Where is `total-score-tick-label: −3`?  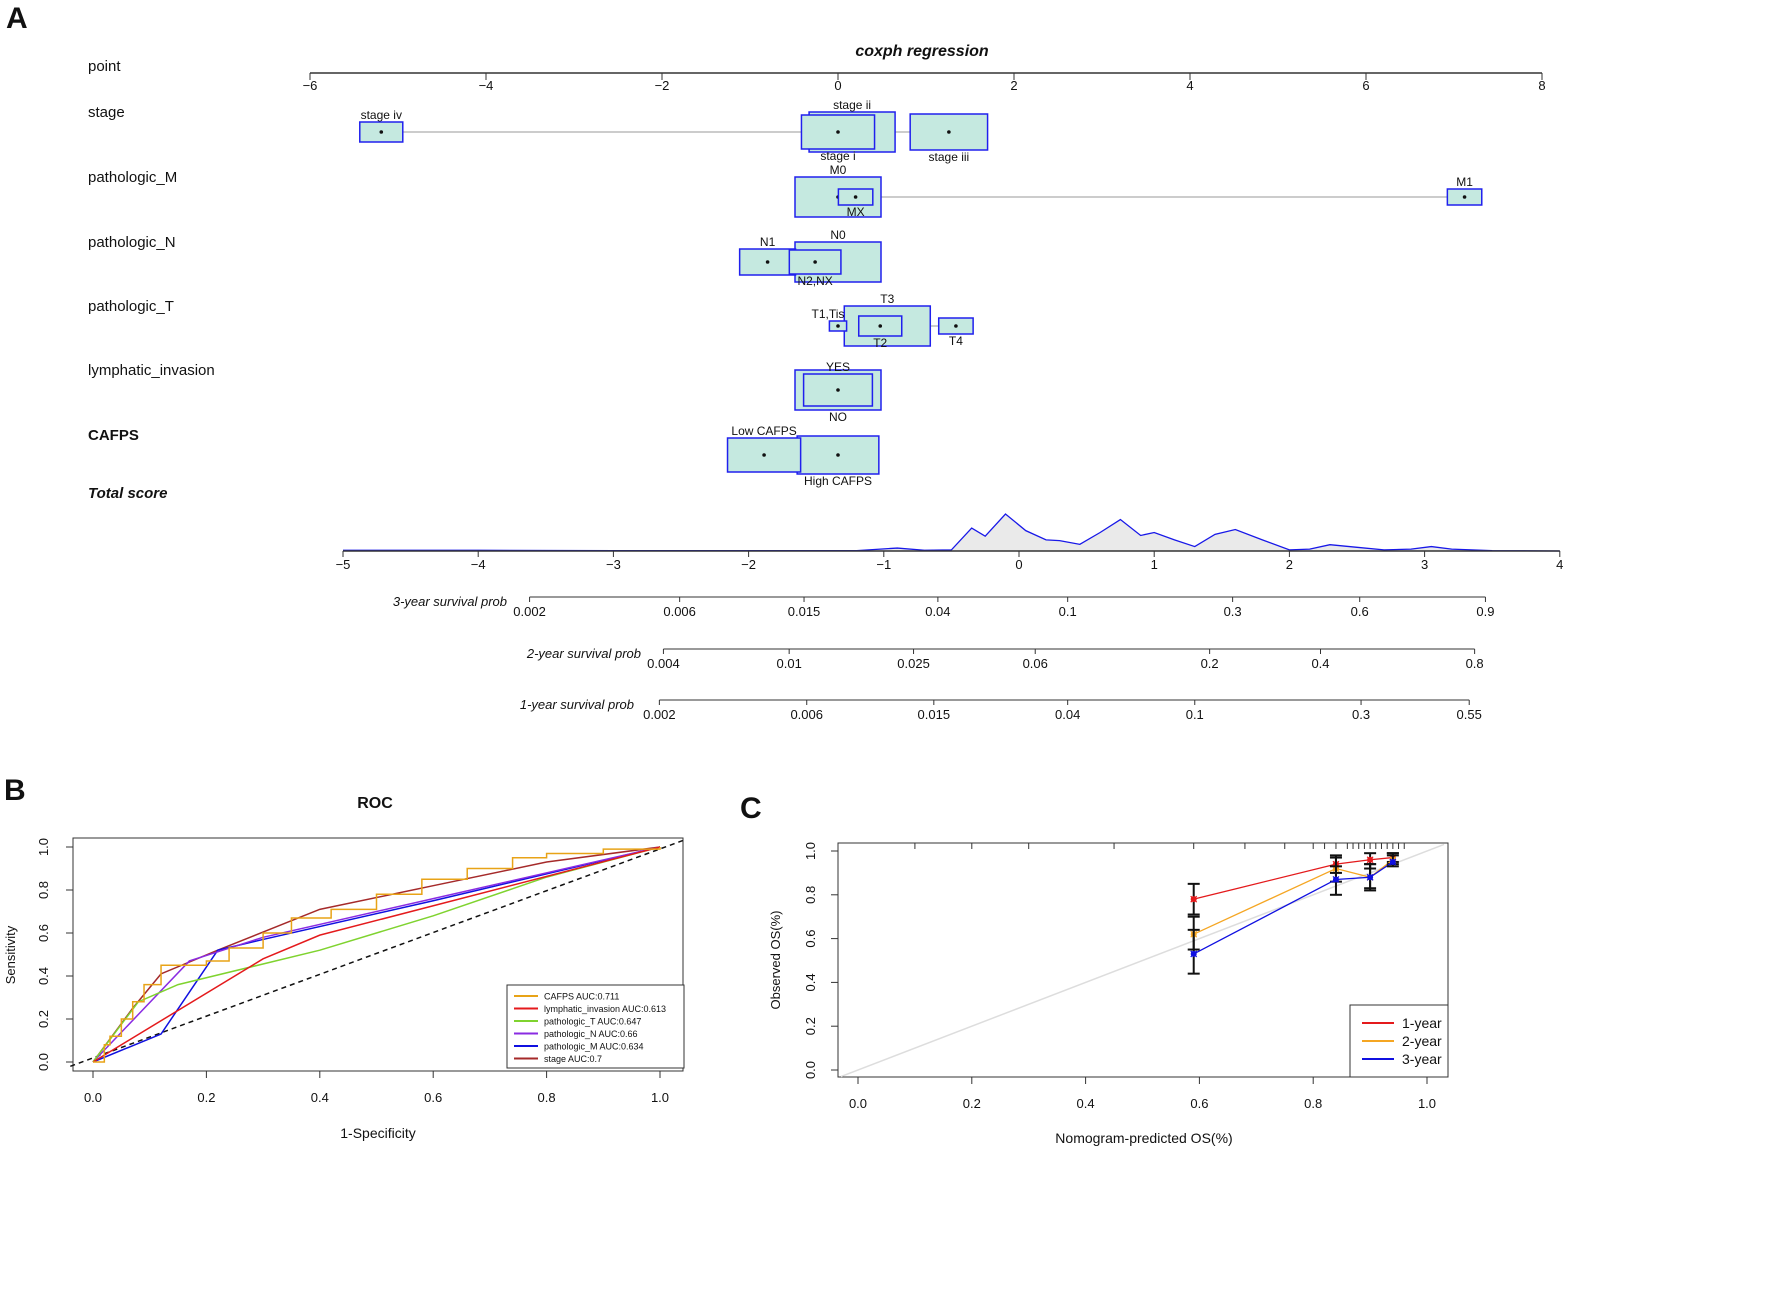
total-score-tick-label: −3 is located at coordinates (613, 564).